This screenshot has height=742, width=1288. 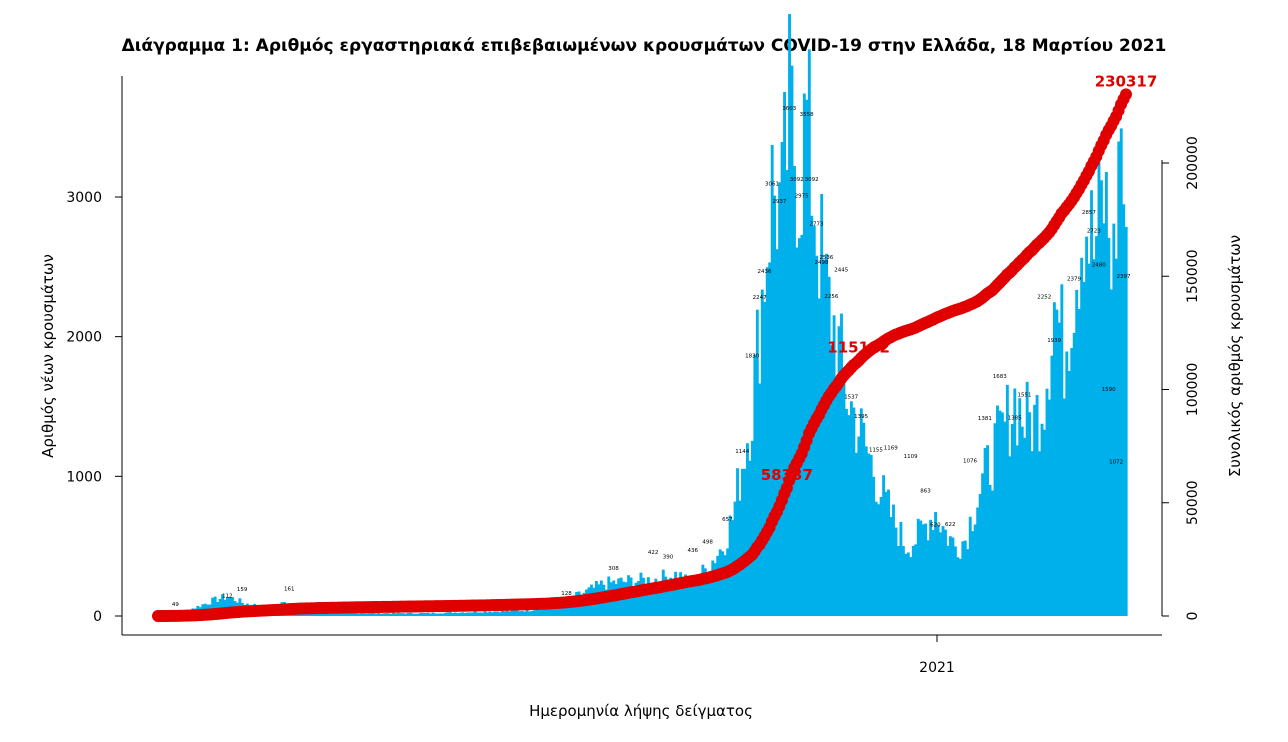 What do you see at coordinates (1193, 389) in the screenshot?
I see `y2-tick-label: 100000` at bounding box center [1193, 389].